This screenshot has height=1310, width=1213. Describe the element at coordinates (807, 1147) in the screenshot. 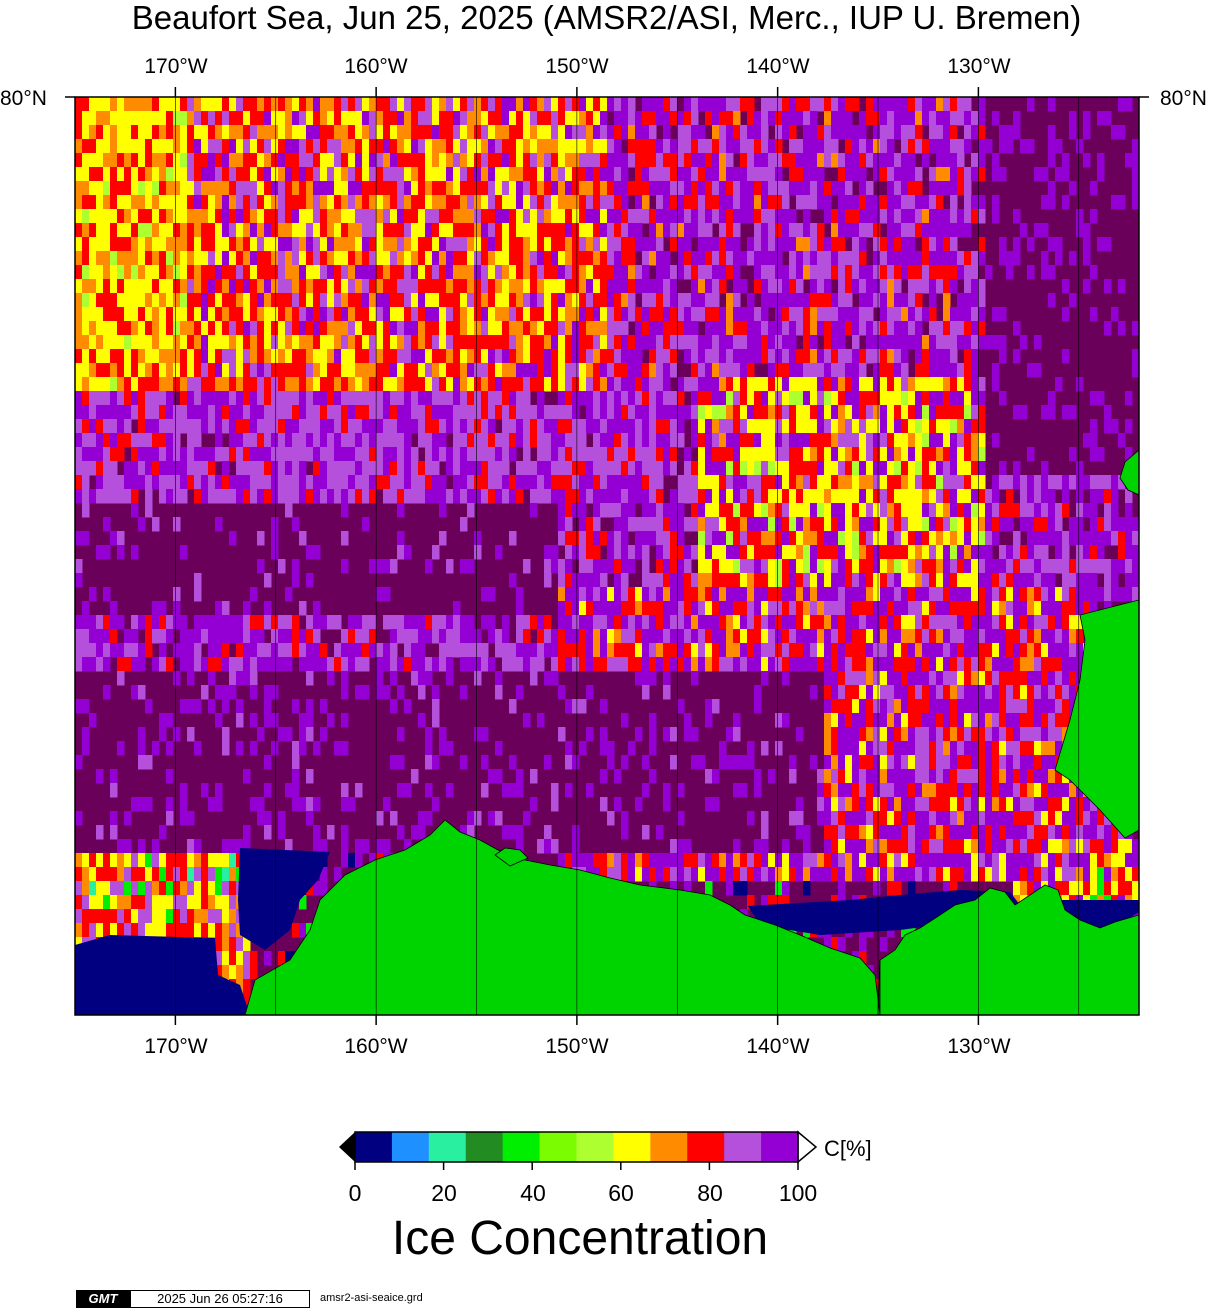

I see `colorbar-over-triangle` at that location.